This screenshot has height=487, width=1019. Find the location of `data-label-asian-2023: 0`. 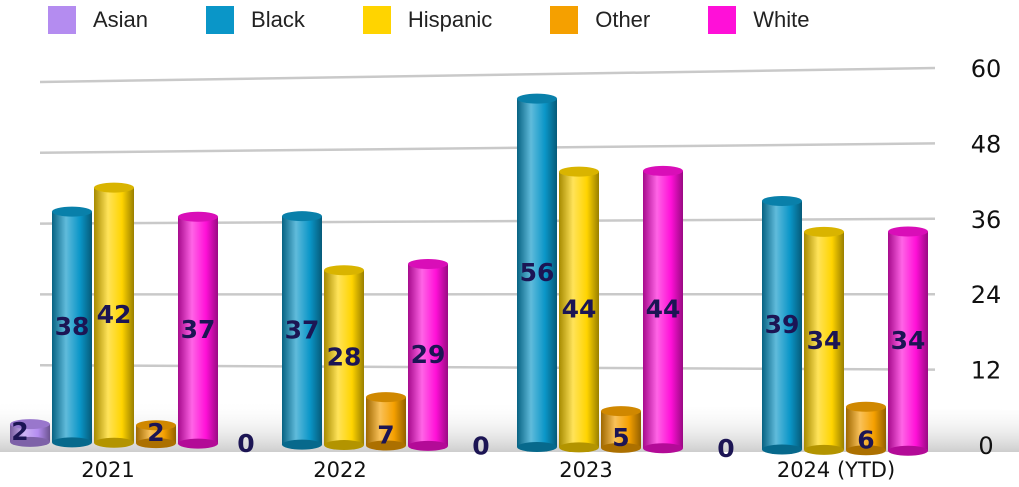

data-label-asian-2023: 0 is located at coordinates (480, 446).